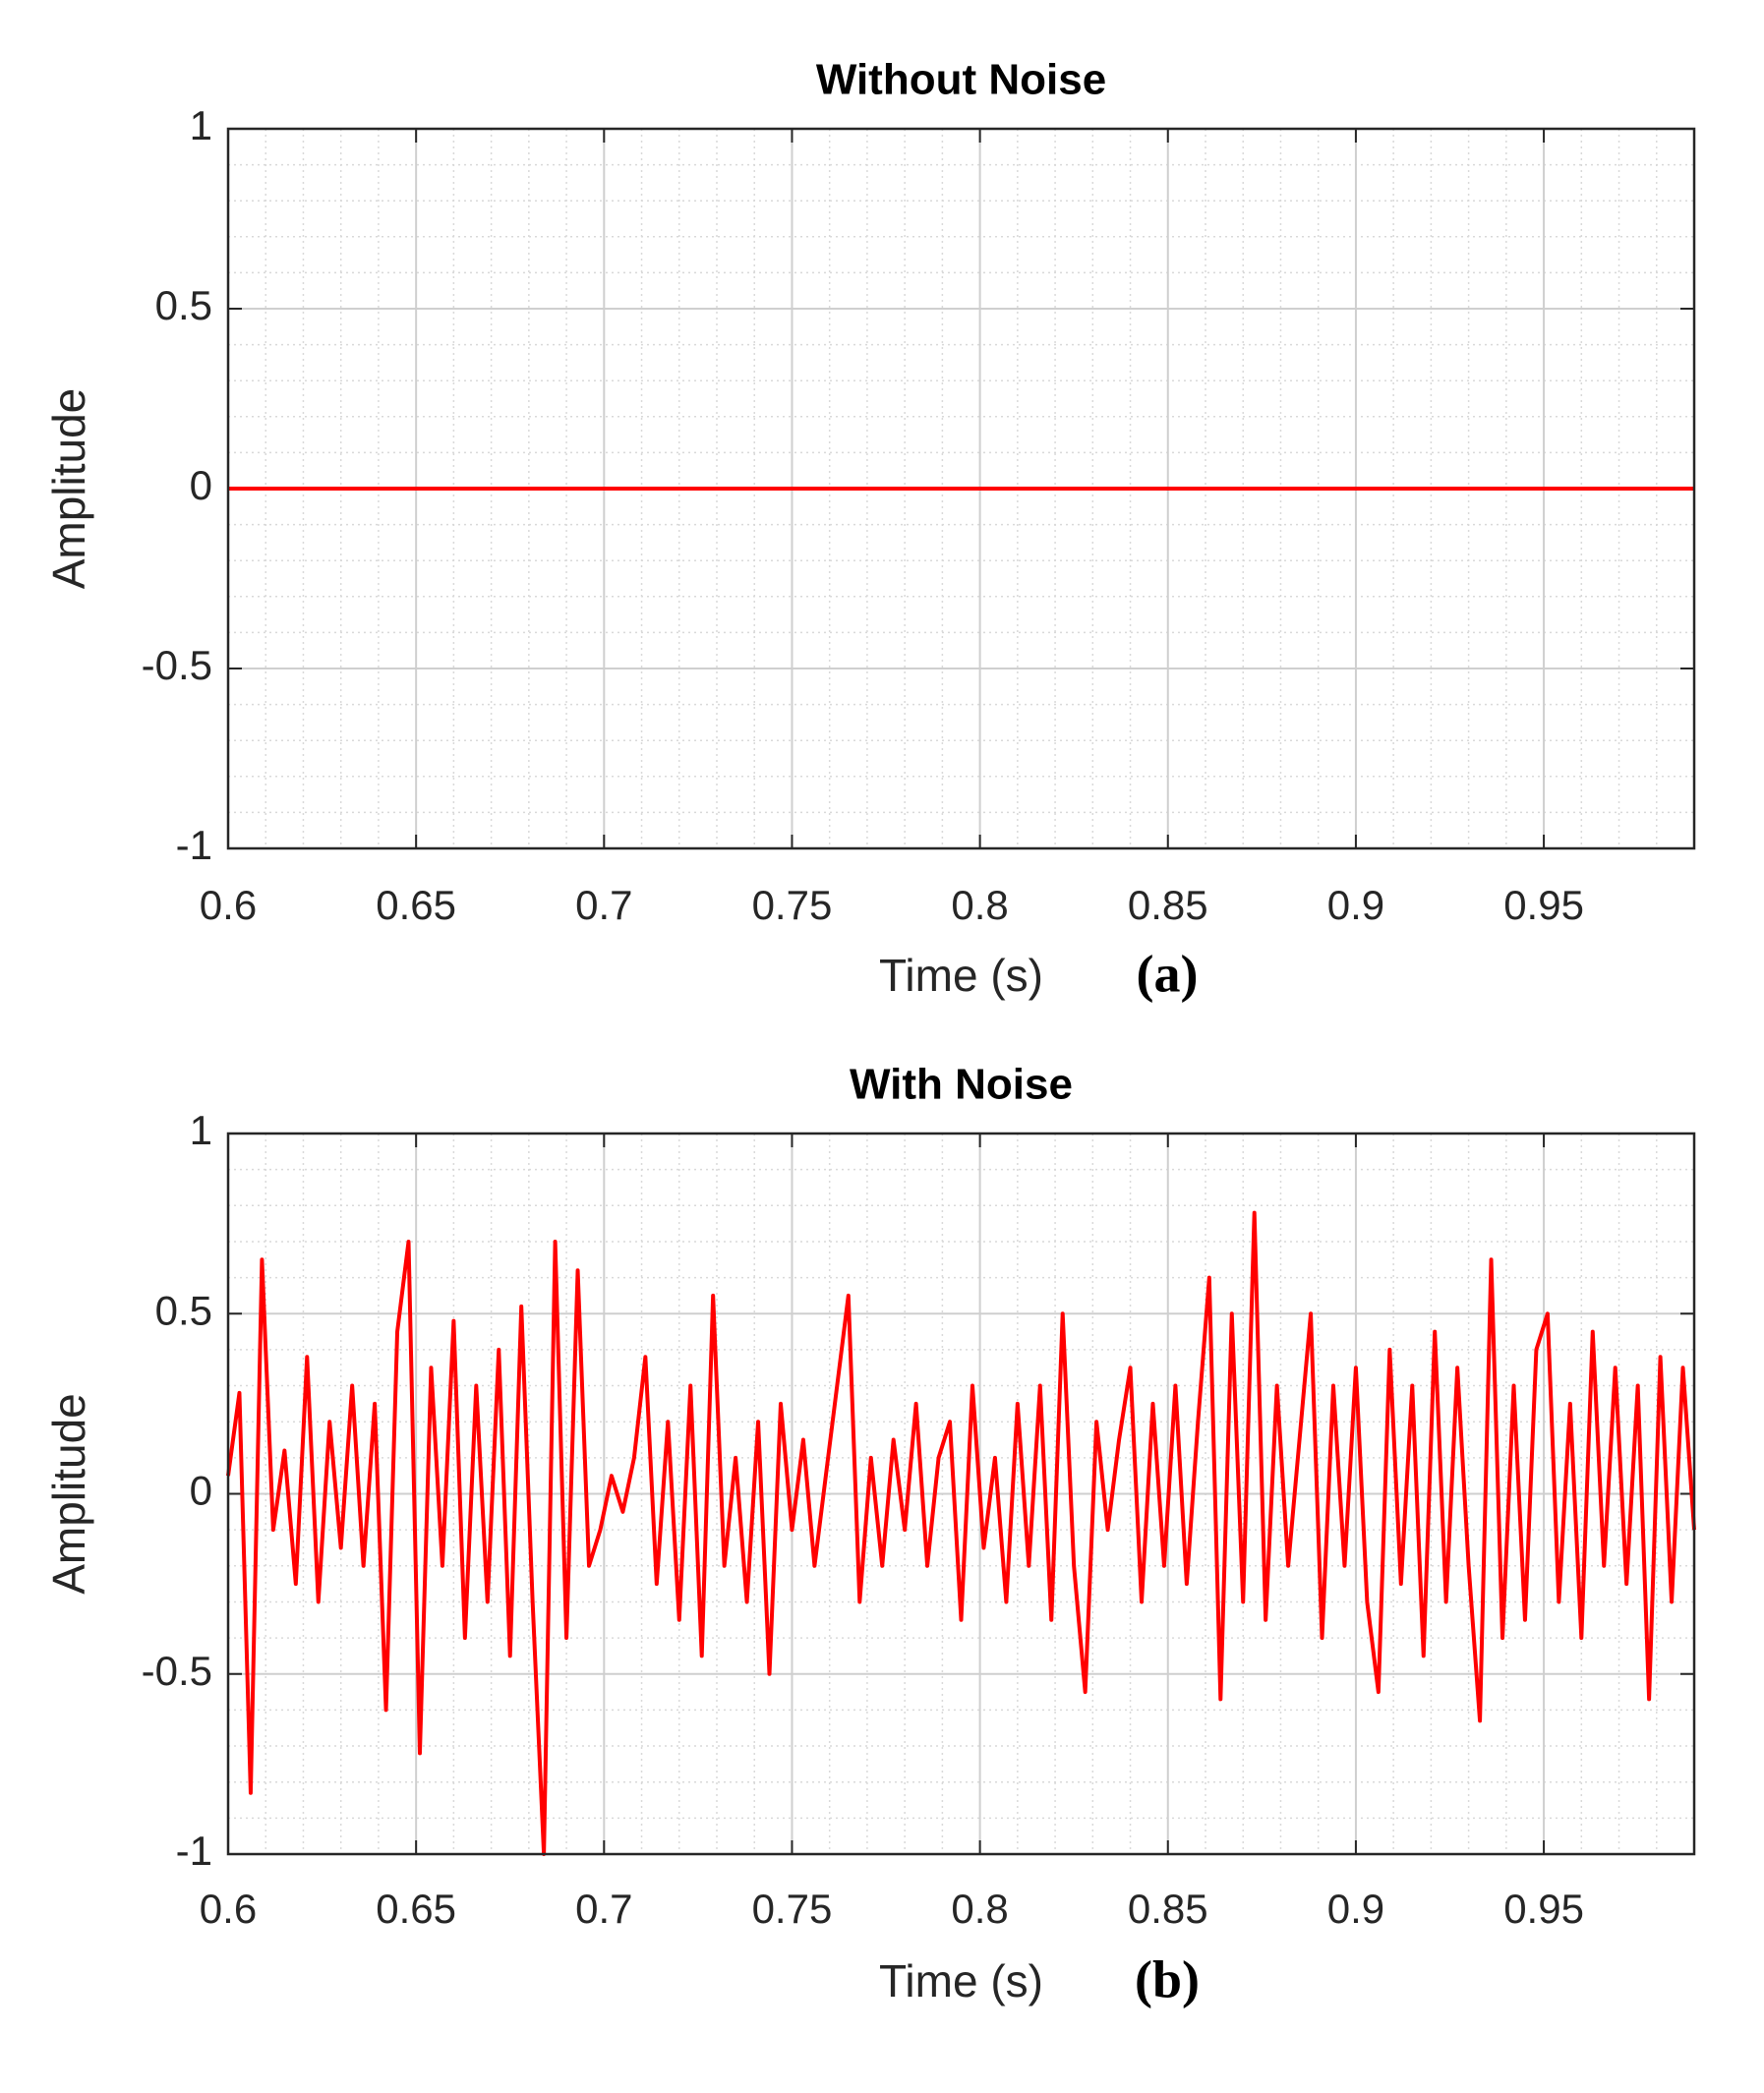 Image resolution: width=1764 pixels, height=2093 pixels. Describe the element at coordinates (961, 1085) in the screenshot. I see `chart-title: With Noise` at that location.